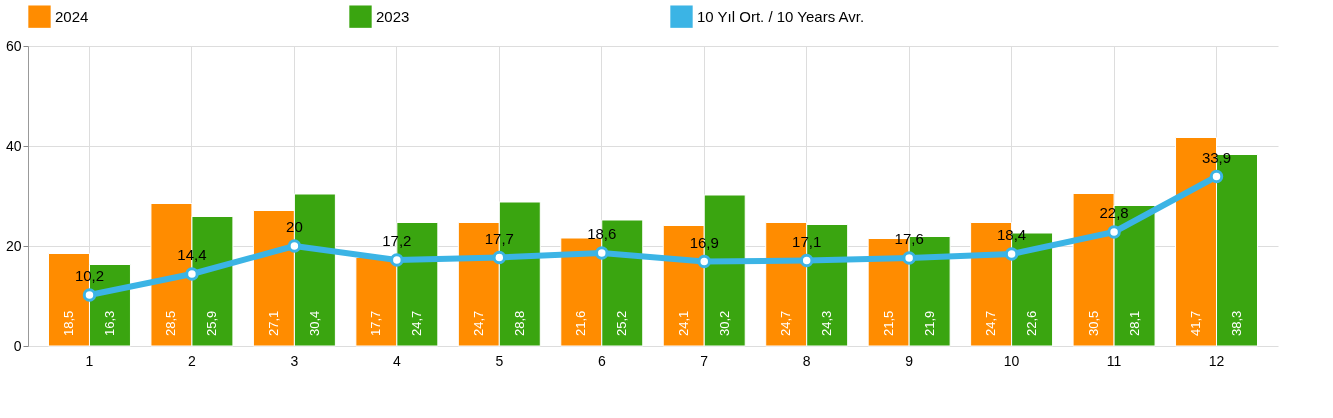 This screenshot has height=418, width=1333. Describe the element at coordinates (294, 226) in the screenshot. I see `data-label: 20` at that location.